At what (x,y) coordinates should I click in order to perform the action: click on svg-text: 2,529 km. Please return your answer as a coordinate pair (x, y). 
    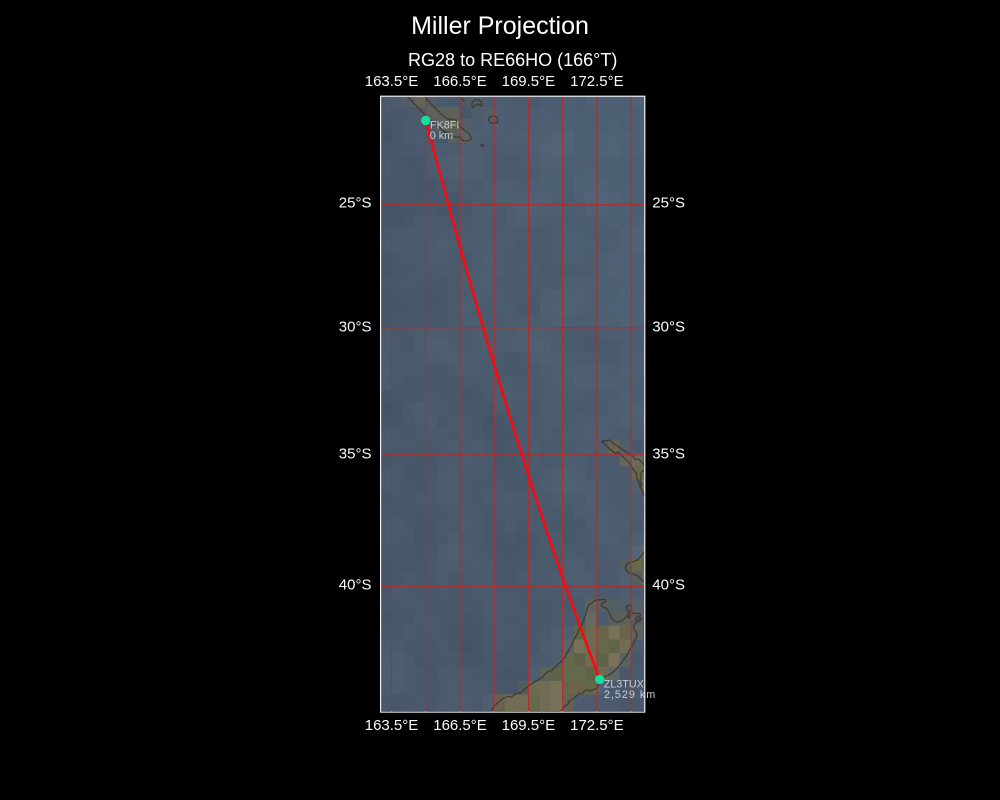
    Looking at the image, I should click on (630, 695).